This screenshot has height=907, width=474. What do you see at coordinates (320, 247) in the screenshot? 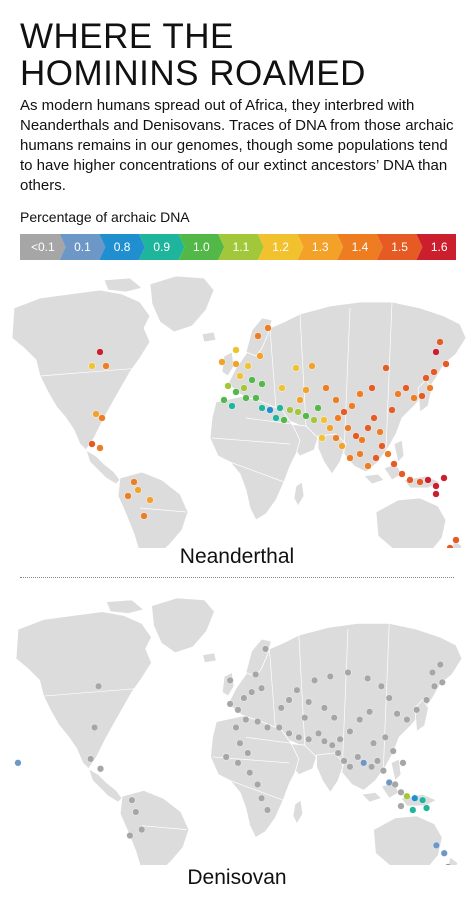
I see `legend-label: 1.3` at bounding box center [320, 247].